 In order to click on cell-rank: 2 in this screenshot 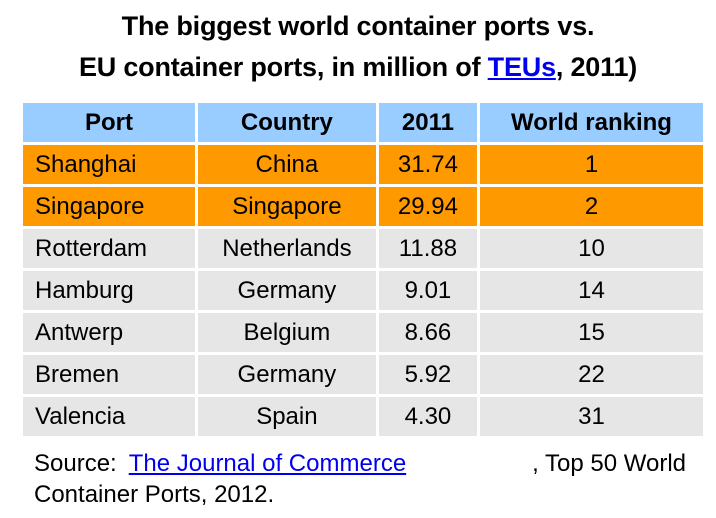, I will do `click(591, 206)`.